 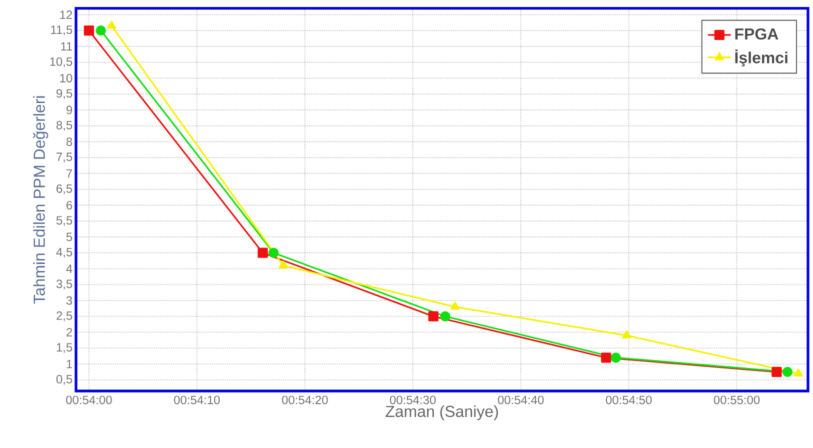 I want to click on y-tick-label: 2, so click(x=69, y=332).